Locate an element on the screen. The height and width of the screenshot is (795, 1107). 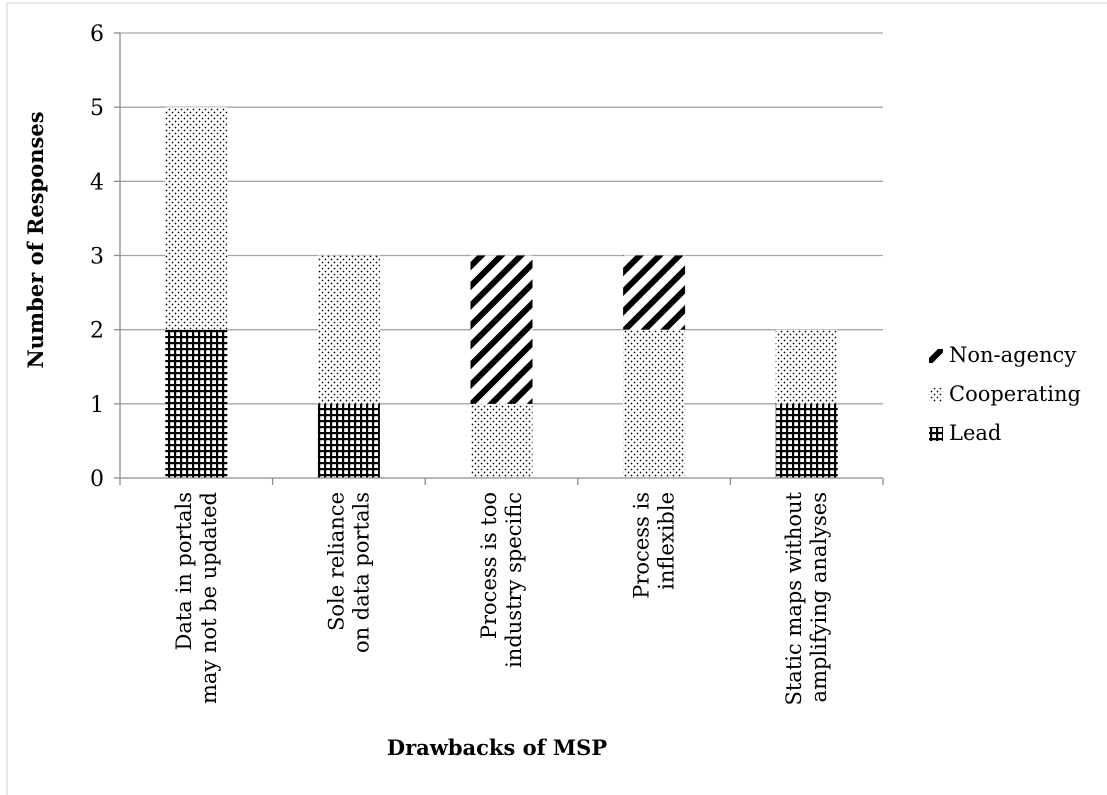
y-tick-labels: 0 1 2 3 4 5 6 is located at coordinates (97, 257).